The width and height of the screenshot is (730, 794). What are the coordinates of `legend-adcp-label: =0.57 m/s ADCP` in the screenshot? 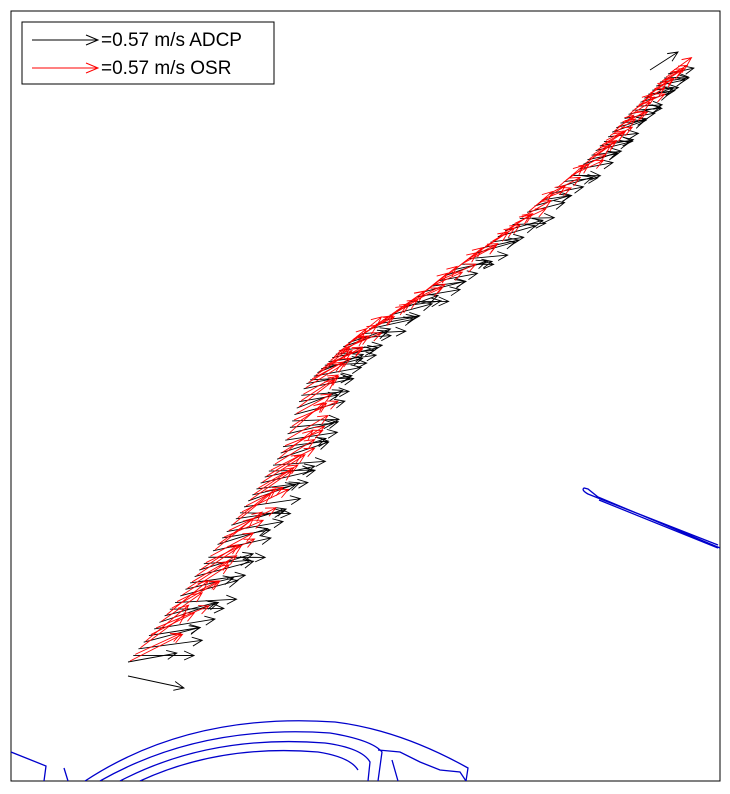 It's located at (171, 40).